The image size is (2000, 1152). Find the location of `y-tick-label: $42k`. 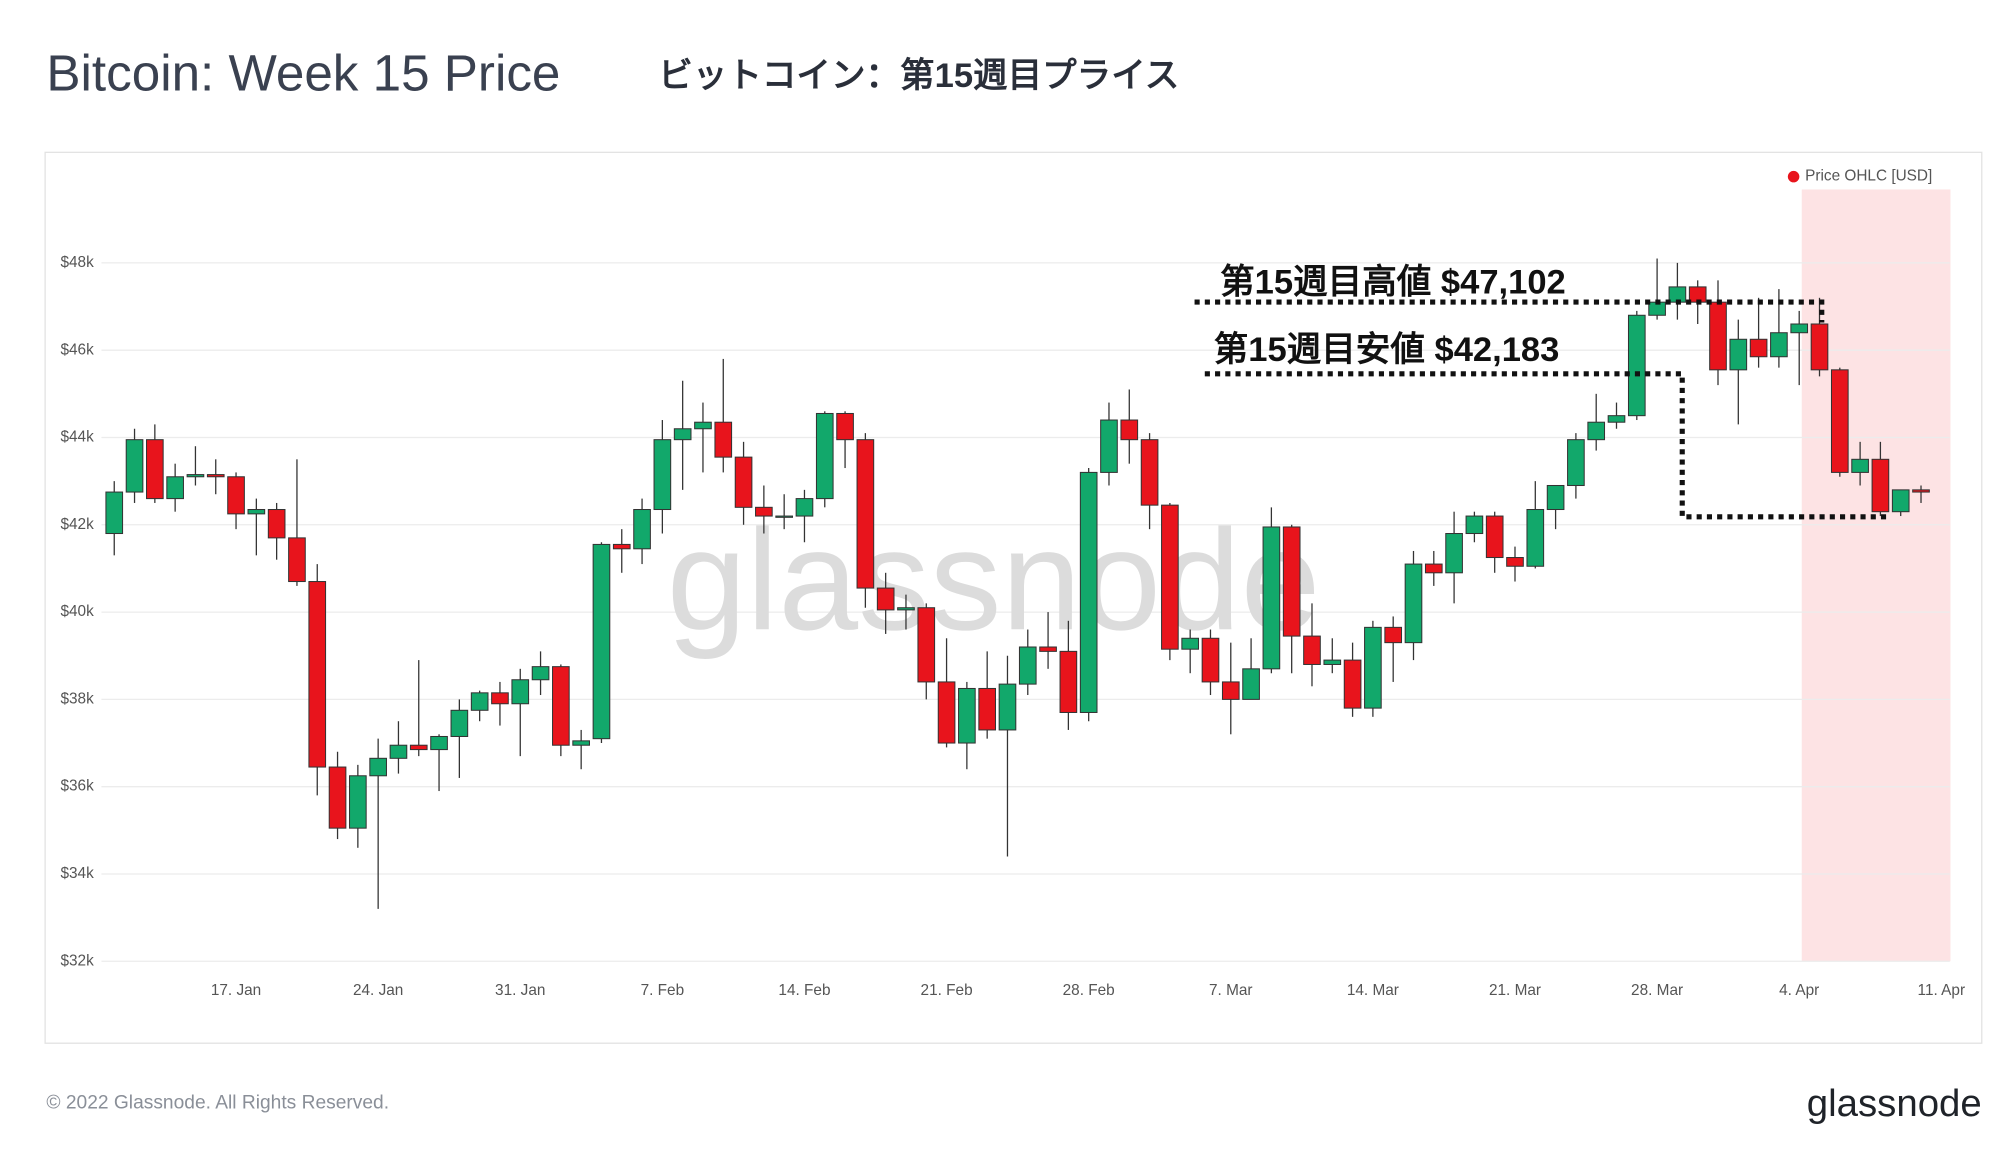

y-tick-label: $42k is located at coordinates (77, 524).